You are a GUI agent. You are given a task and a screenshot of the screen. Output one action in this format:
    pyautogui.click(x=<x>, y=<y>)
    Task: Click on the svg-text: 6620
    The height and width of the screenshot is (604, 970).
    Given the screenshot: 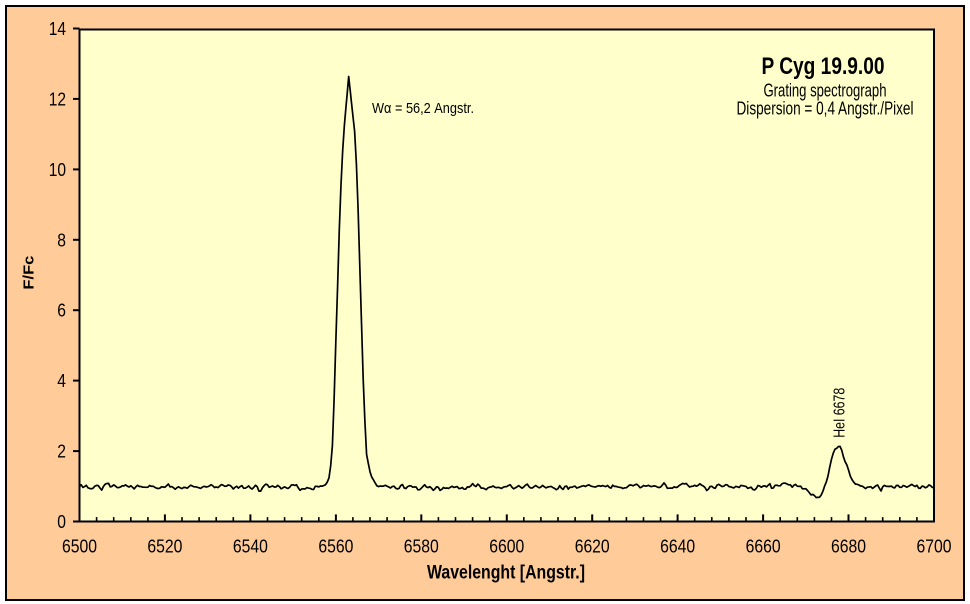 What is the action you would take?
    pyautogui.click(x=592, y=547)
    